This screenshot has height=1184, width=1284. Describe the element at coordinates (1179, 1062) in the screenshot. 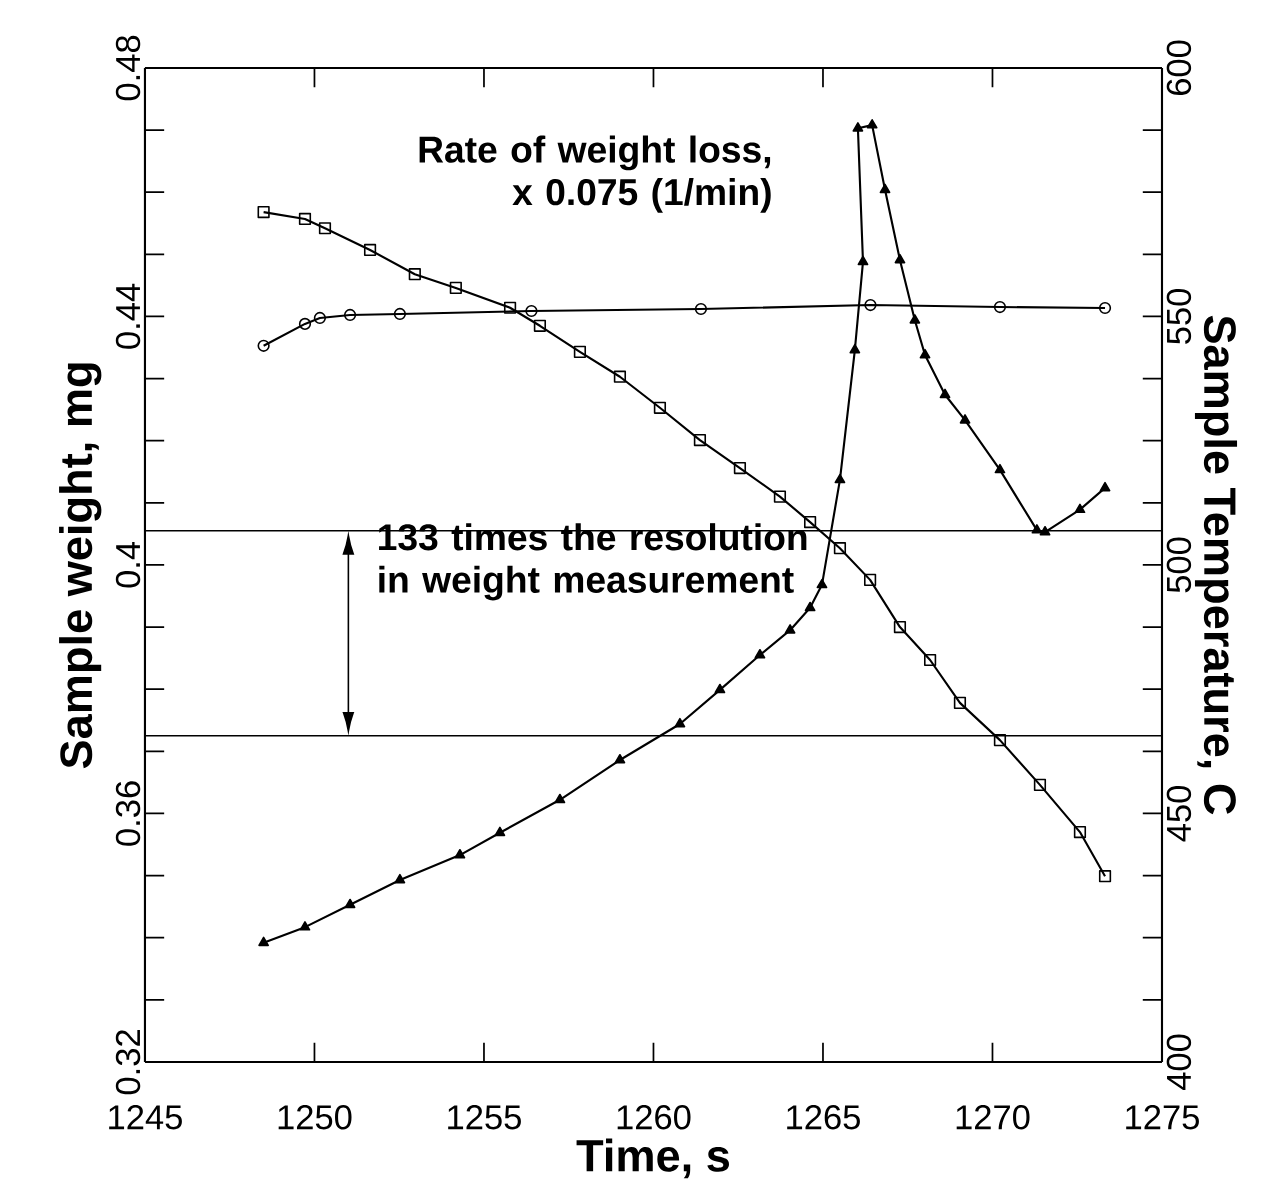

I see `y2-tick-label: 400` at that location.